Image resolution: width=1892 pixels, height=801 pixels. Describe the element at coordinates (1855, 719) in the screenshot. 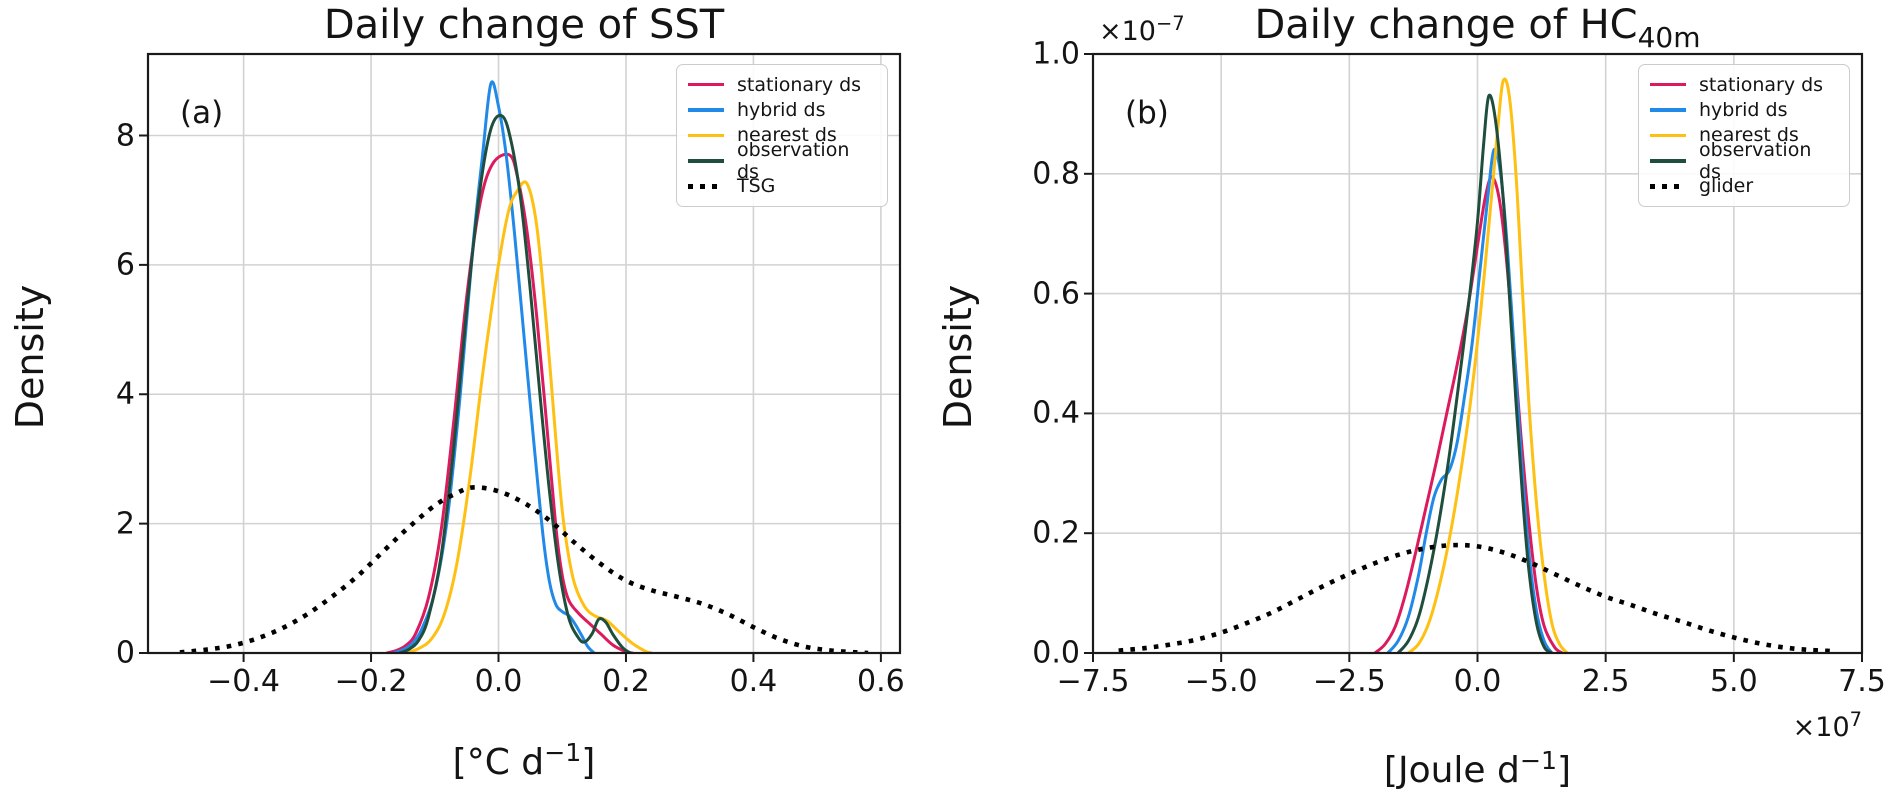

I see `x-offset-sup: 7` at that location.